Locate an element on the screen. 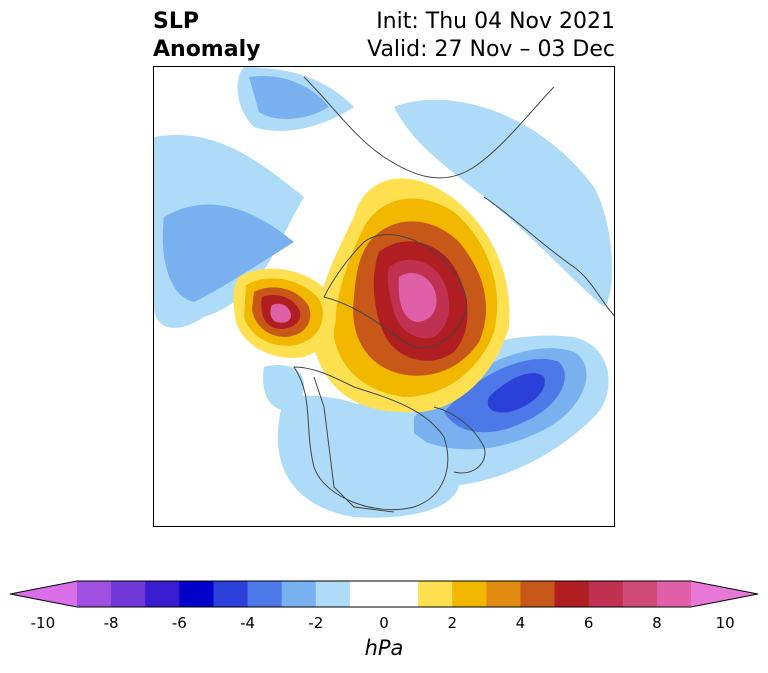 This screenshot has height=673, width=768. colorbar-extend-high is located at coordinates (724, 594).